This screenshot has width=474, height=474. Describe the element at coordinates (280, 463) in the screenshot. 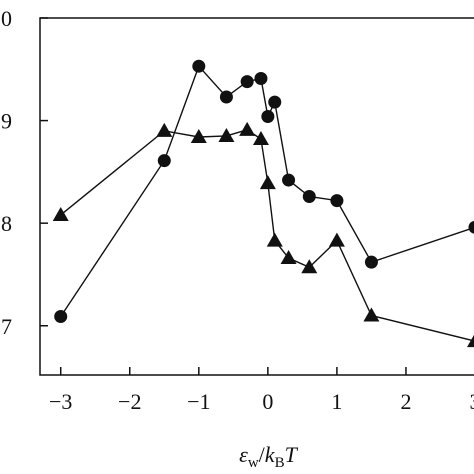

I see `x-axis-label-part: B` at that location.